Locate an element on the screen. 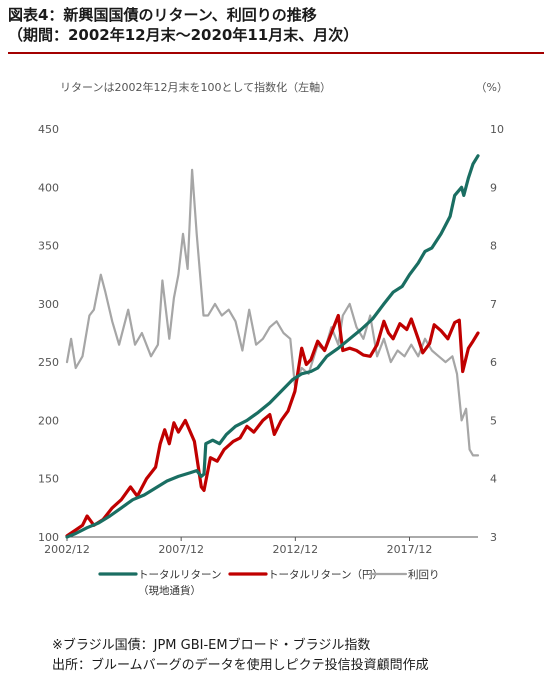  legend-label-2: トータルリターン（円） is located at coordinates (325, 575).